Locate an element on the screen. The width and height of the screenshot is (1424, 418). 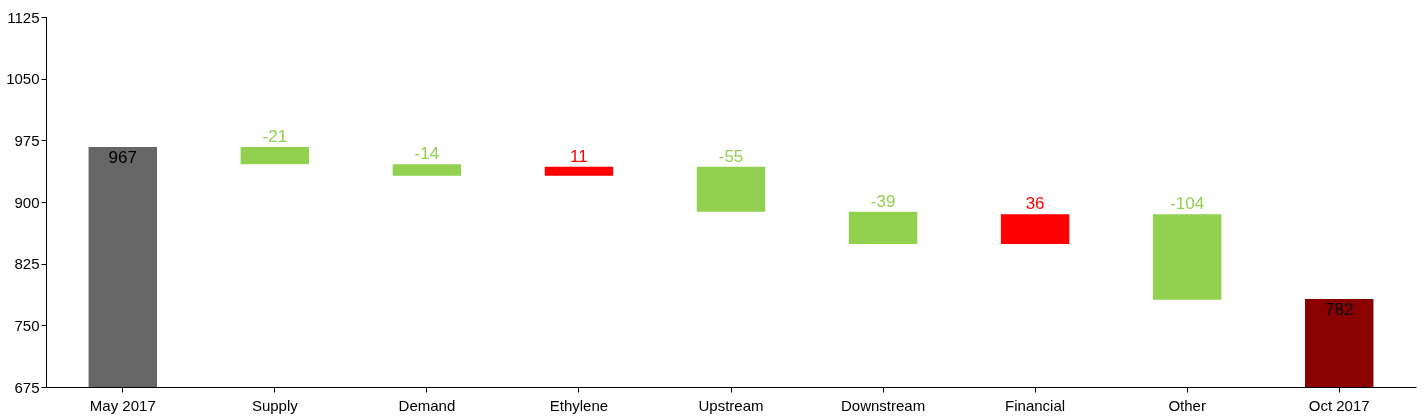
x-tick-label: Oct 2017 is located at coordinates (1339, 405).